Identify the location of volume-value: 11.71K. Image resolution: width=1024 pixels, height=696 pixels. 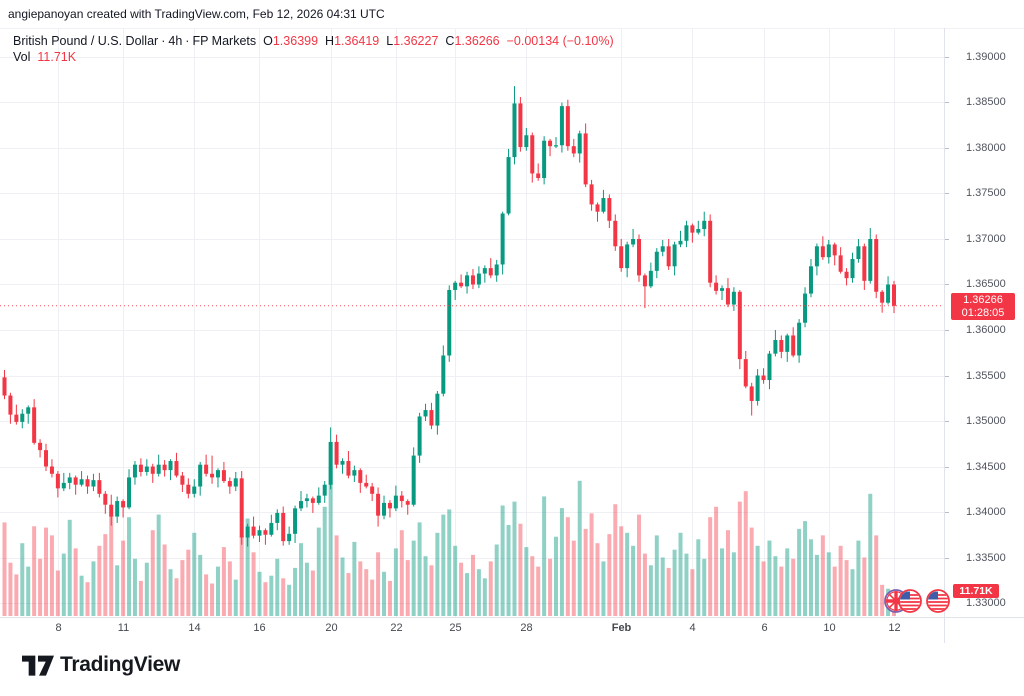
(57, 57).